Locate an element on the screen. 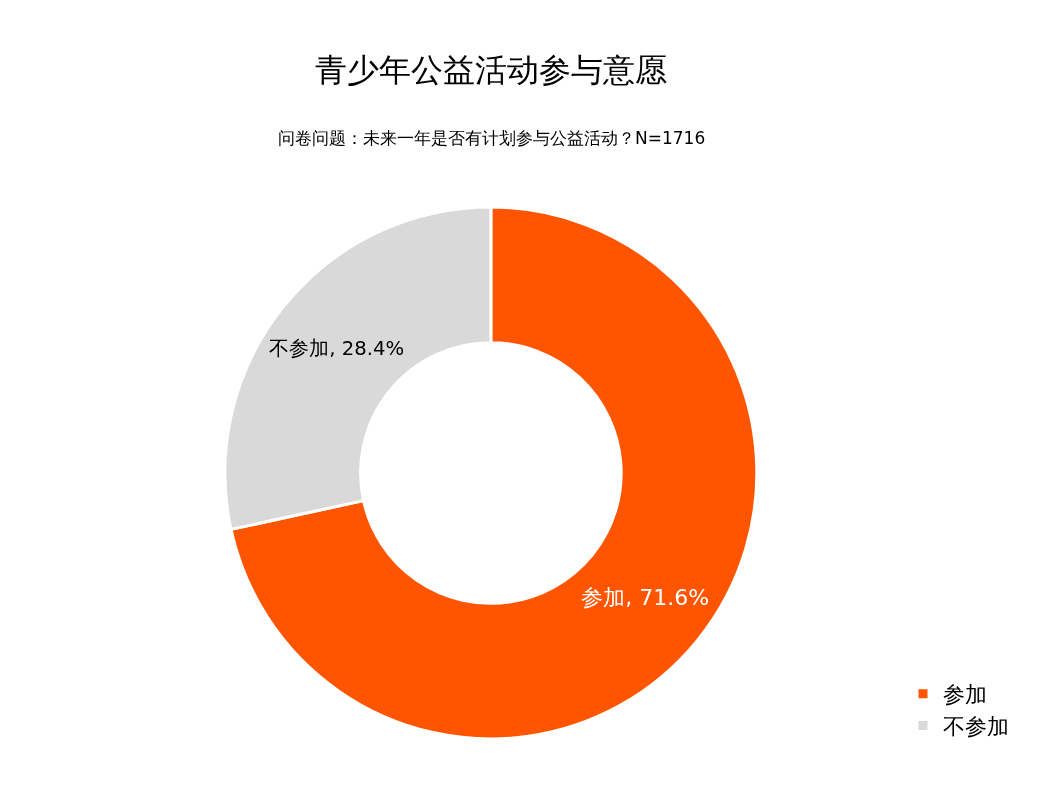 This screenshot has width=1050, height=812. chart-title: 青少年公益活动参与意愿 is located at coordinates (491, 70).